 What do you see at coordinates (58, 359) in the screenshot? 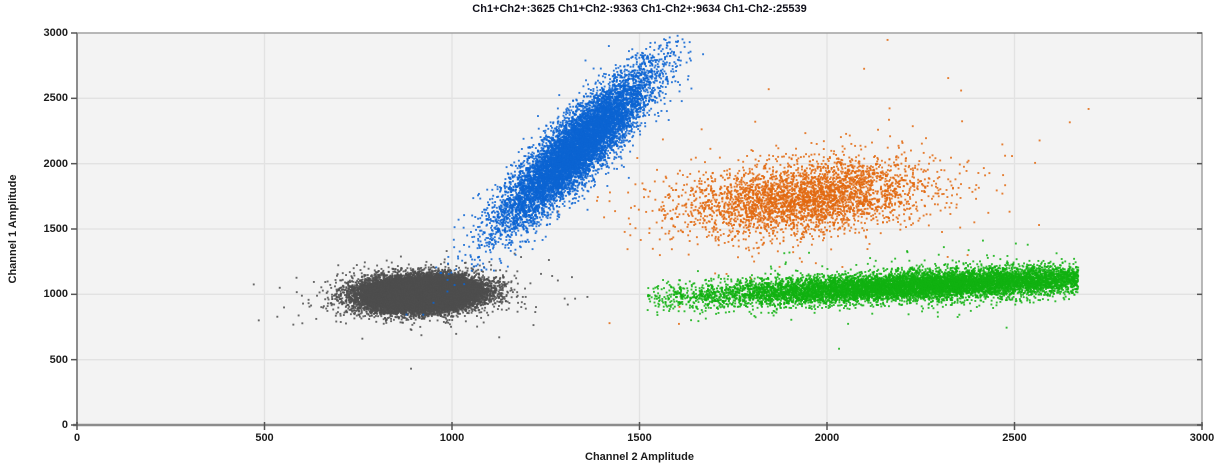
I see `y-tick-label: 500` at bounding box center [58, 359].